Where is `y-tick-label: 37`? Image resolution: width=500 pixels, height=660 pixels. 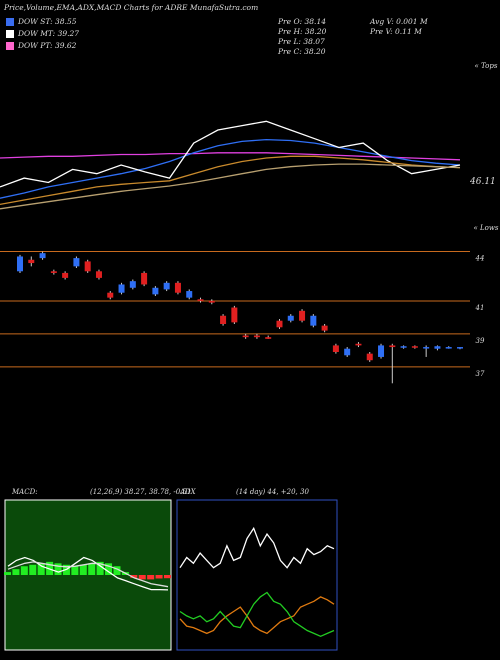 y-tick-label: 37 is located at coordinates (480, 374).